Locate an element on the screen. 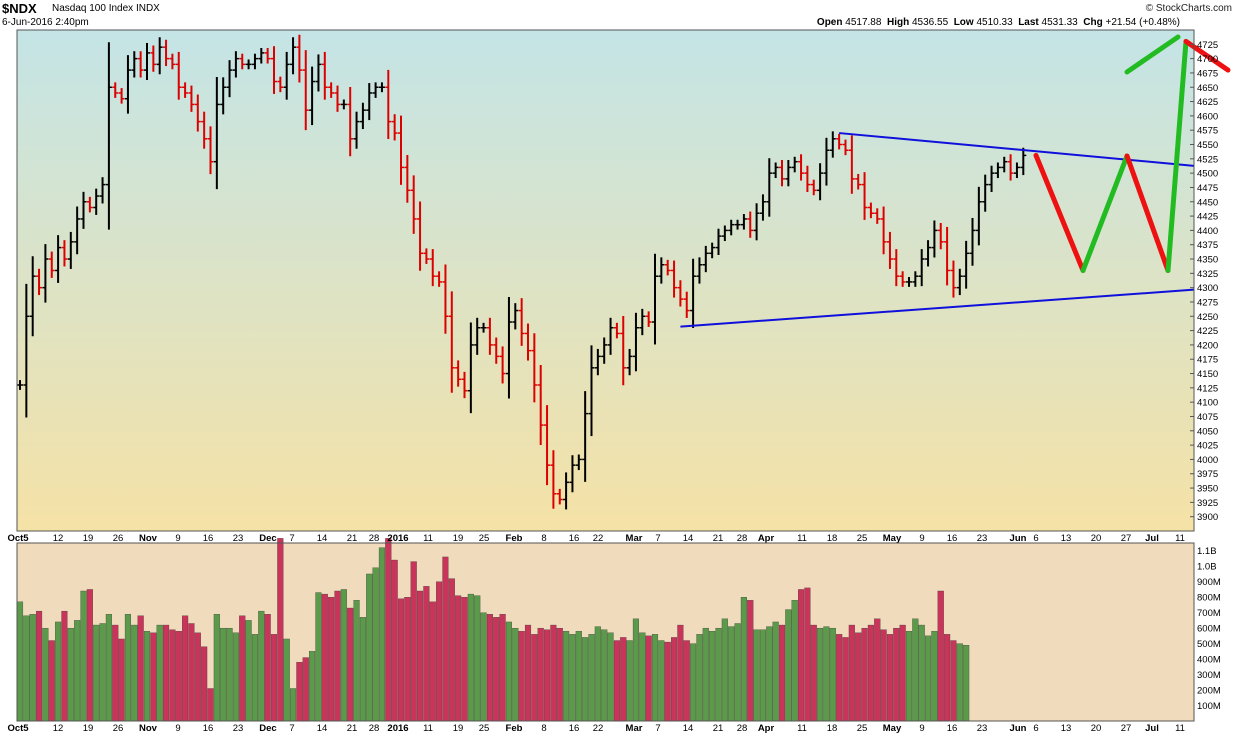 The height and width of the screenshot is (737, 1240). price-tick-label: 3975 is located at coordinates (1207, 474).